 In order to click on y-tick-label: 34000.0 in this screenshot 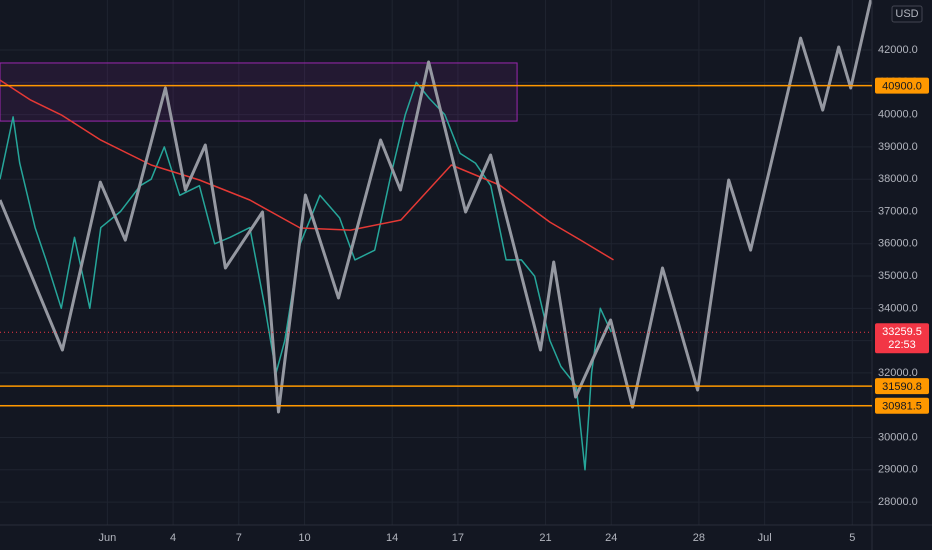, I will do `click(898, 308)`.